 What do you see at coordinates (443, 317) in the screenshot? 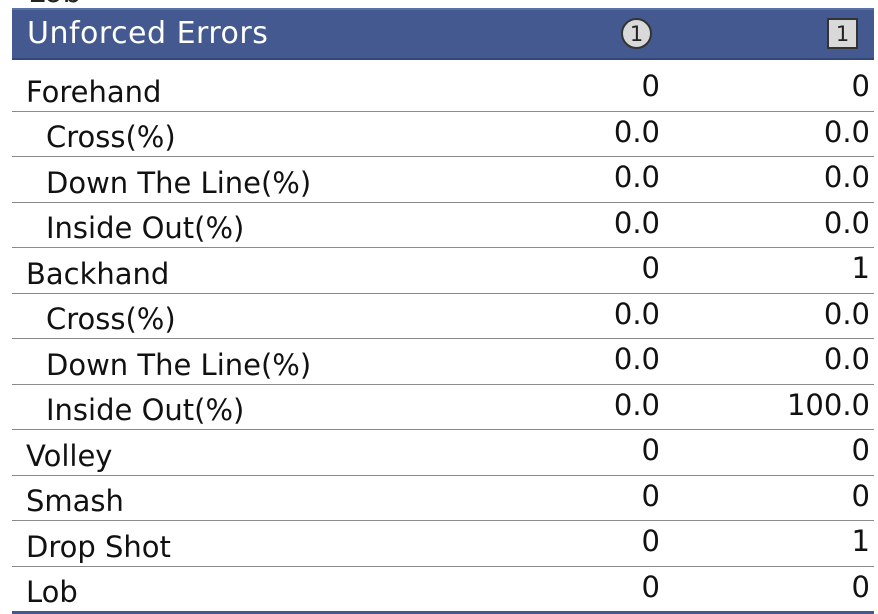
I see `stat-row-backhand-cross: Cross(%) 0.0 0.0` at bounding box center [443, 317].